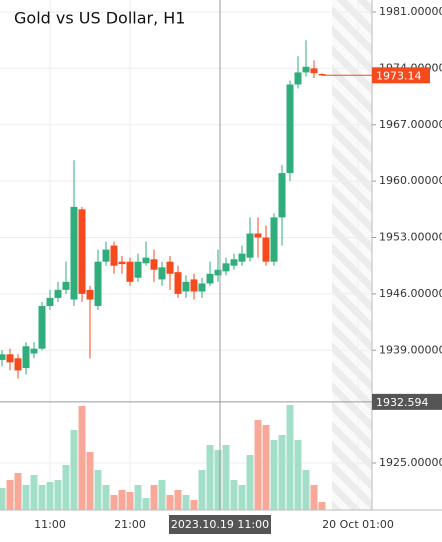  What do you see at coordinates (352, 255) in the screenshot?
I see `future-area` at bounding box center [352, 255].